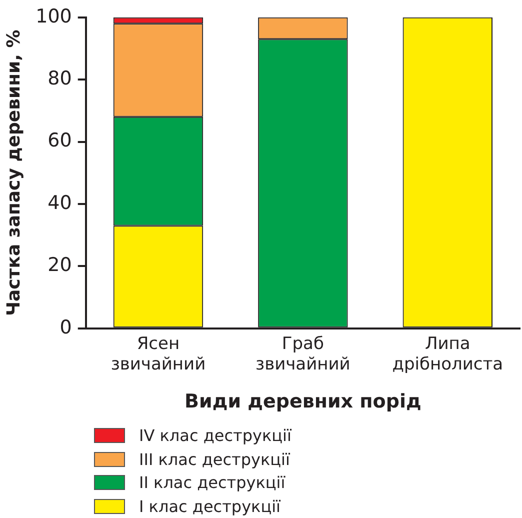 This screenshot has width=522, height=518. Describe the element at coordinates (60, 141) in the screenshot. I see `y-tick-label: 60` at that location.